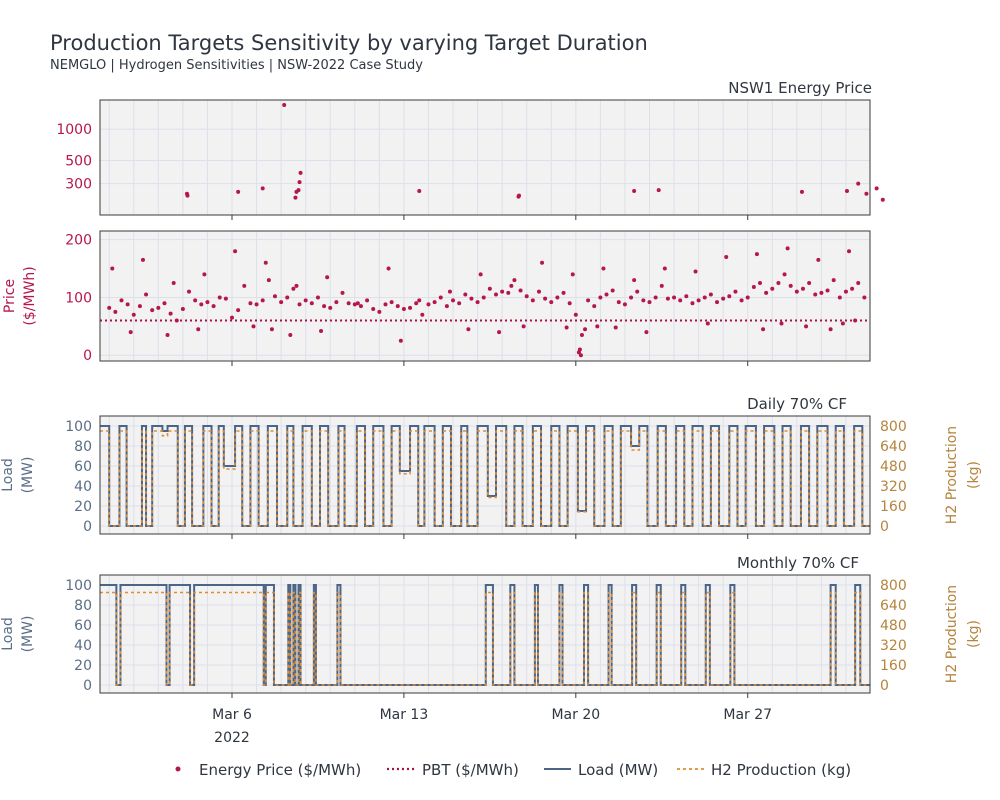 The image size is (1000, 800). What do you see at coordinates (893, 586) in the screenshot?
I see `monthly-h2-tick-label: 800` at bounding box center [893, 586].